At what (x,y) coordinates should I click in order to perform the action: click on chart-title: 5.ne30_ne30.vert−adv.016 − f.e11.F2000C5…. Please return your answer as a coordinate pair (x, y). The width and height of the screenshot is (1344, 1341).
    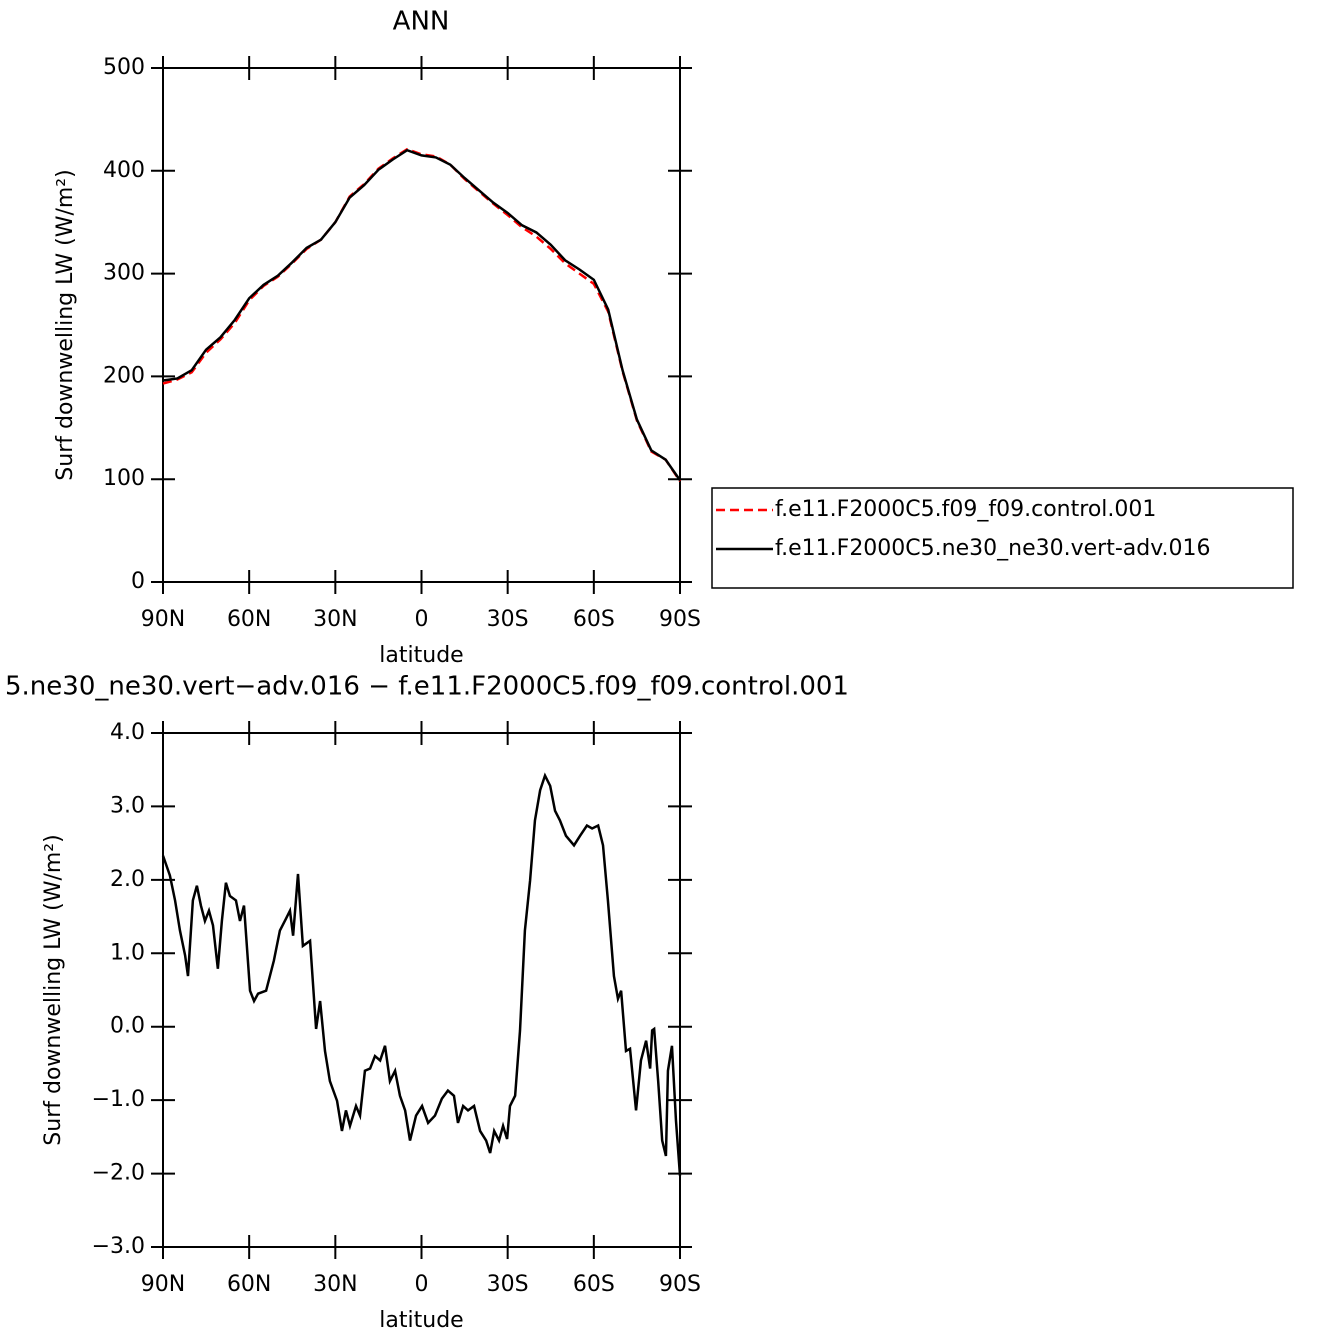
    Looking at the image, I should click on (427, 687).